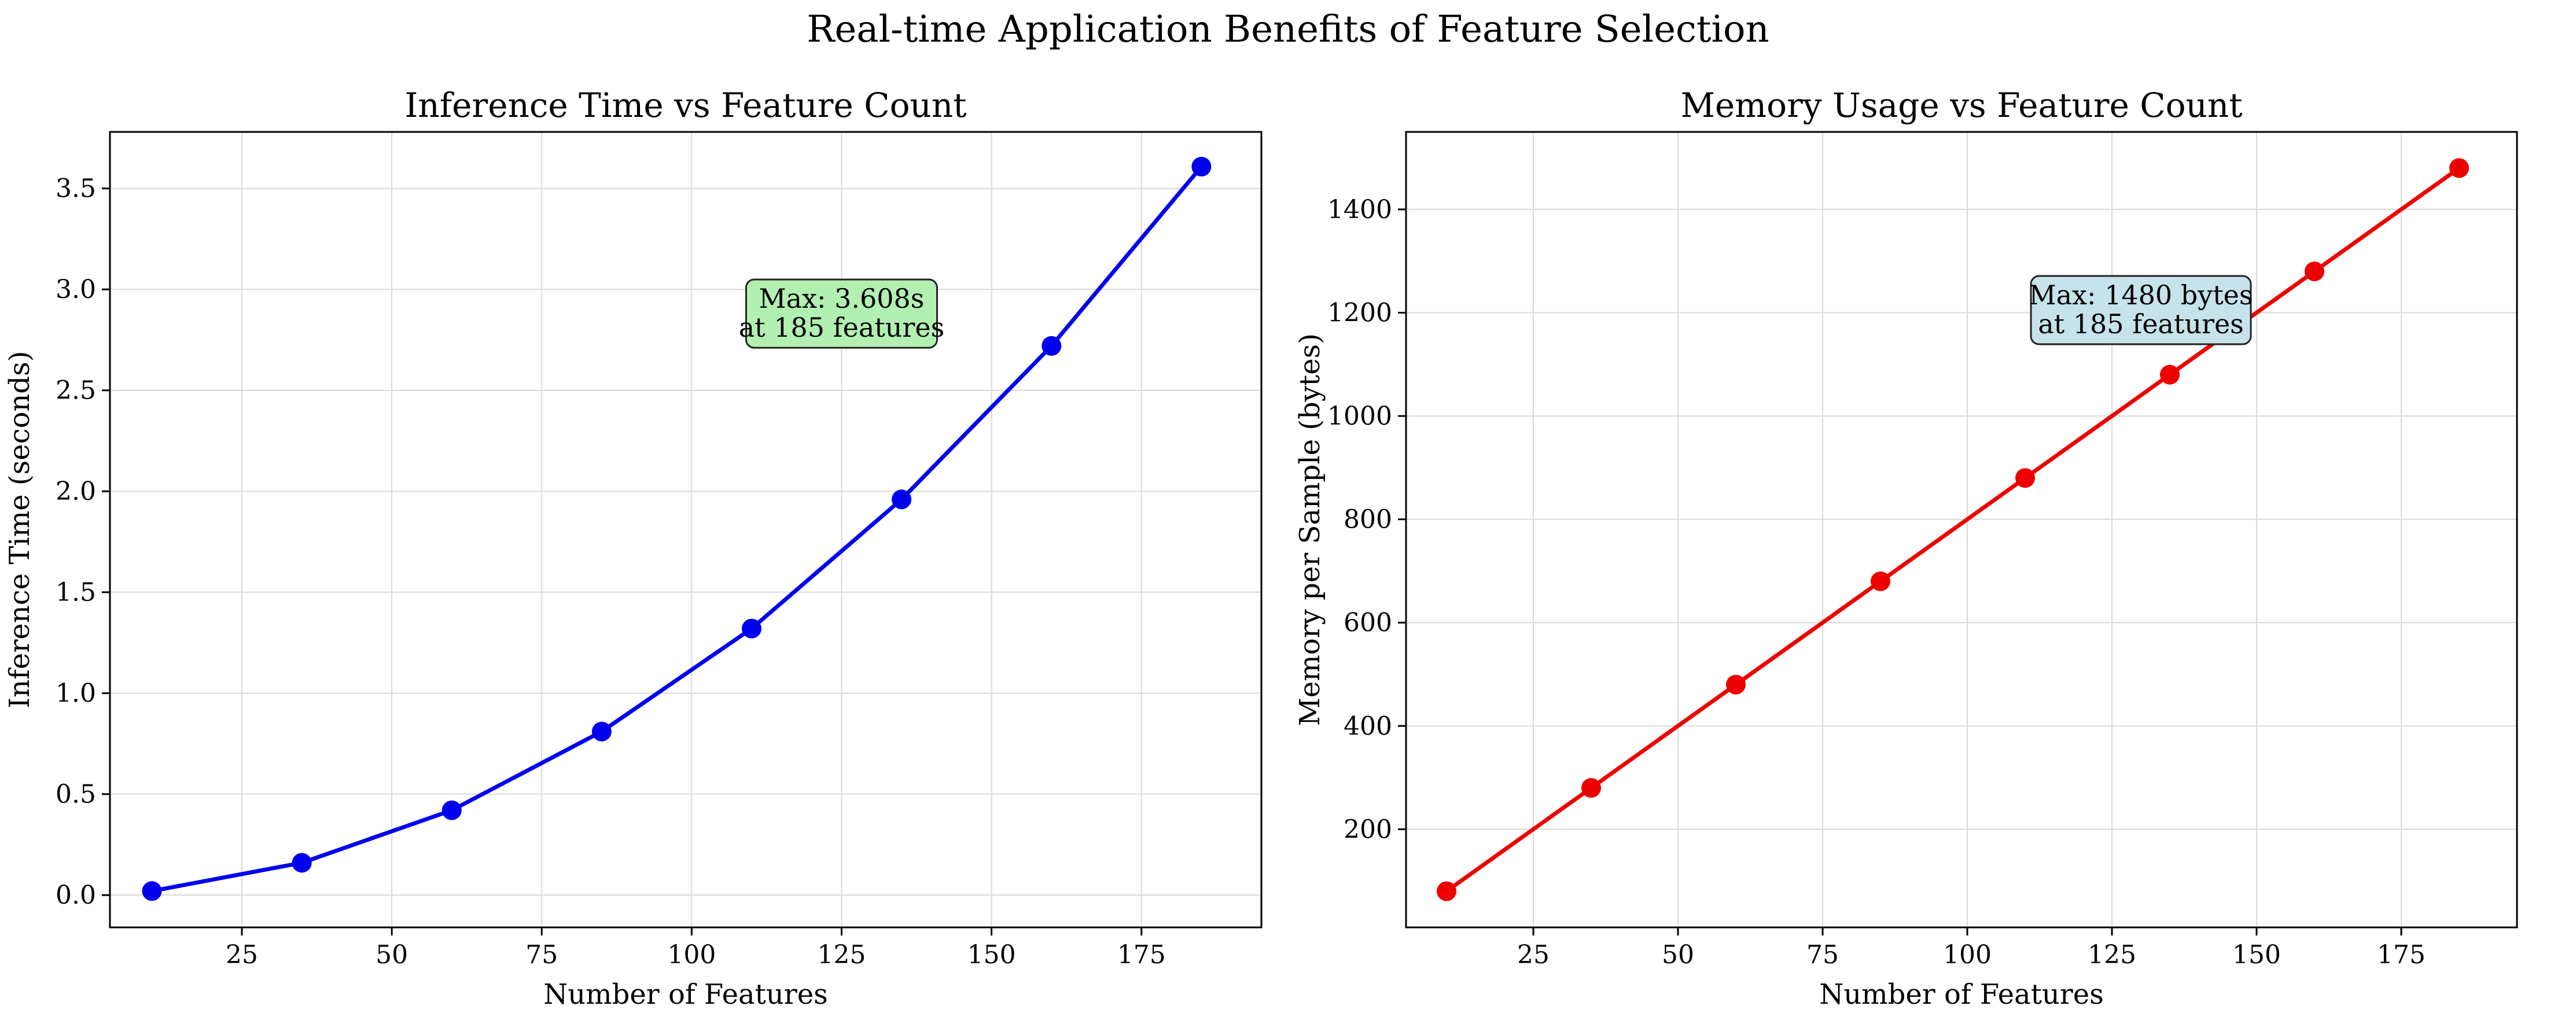 The image size is (2576, 1024). What do you see at coordinates (76, 289) in the screenshot?
I see `y-tick-label: 3.0` at bounding box center [76, 289].